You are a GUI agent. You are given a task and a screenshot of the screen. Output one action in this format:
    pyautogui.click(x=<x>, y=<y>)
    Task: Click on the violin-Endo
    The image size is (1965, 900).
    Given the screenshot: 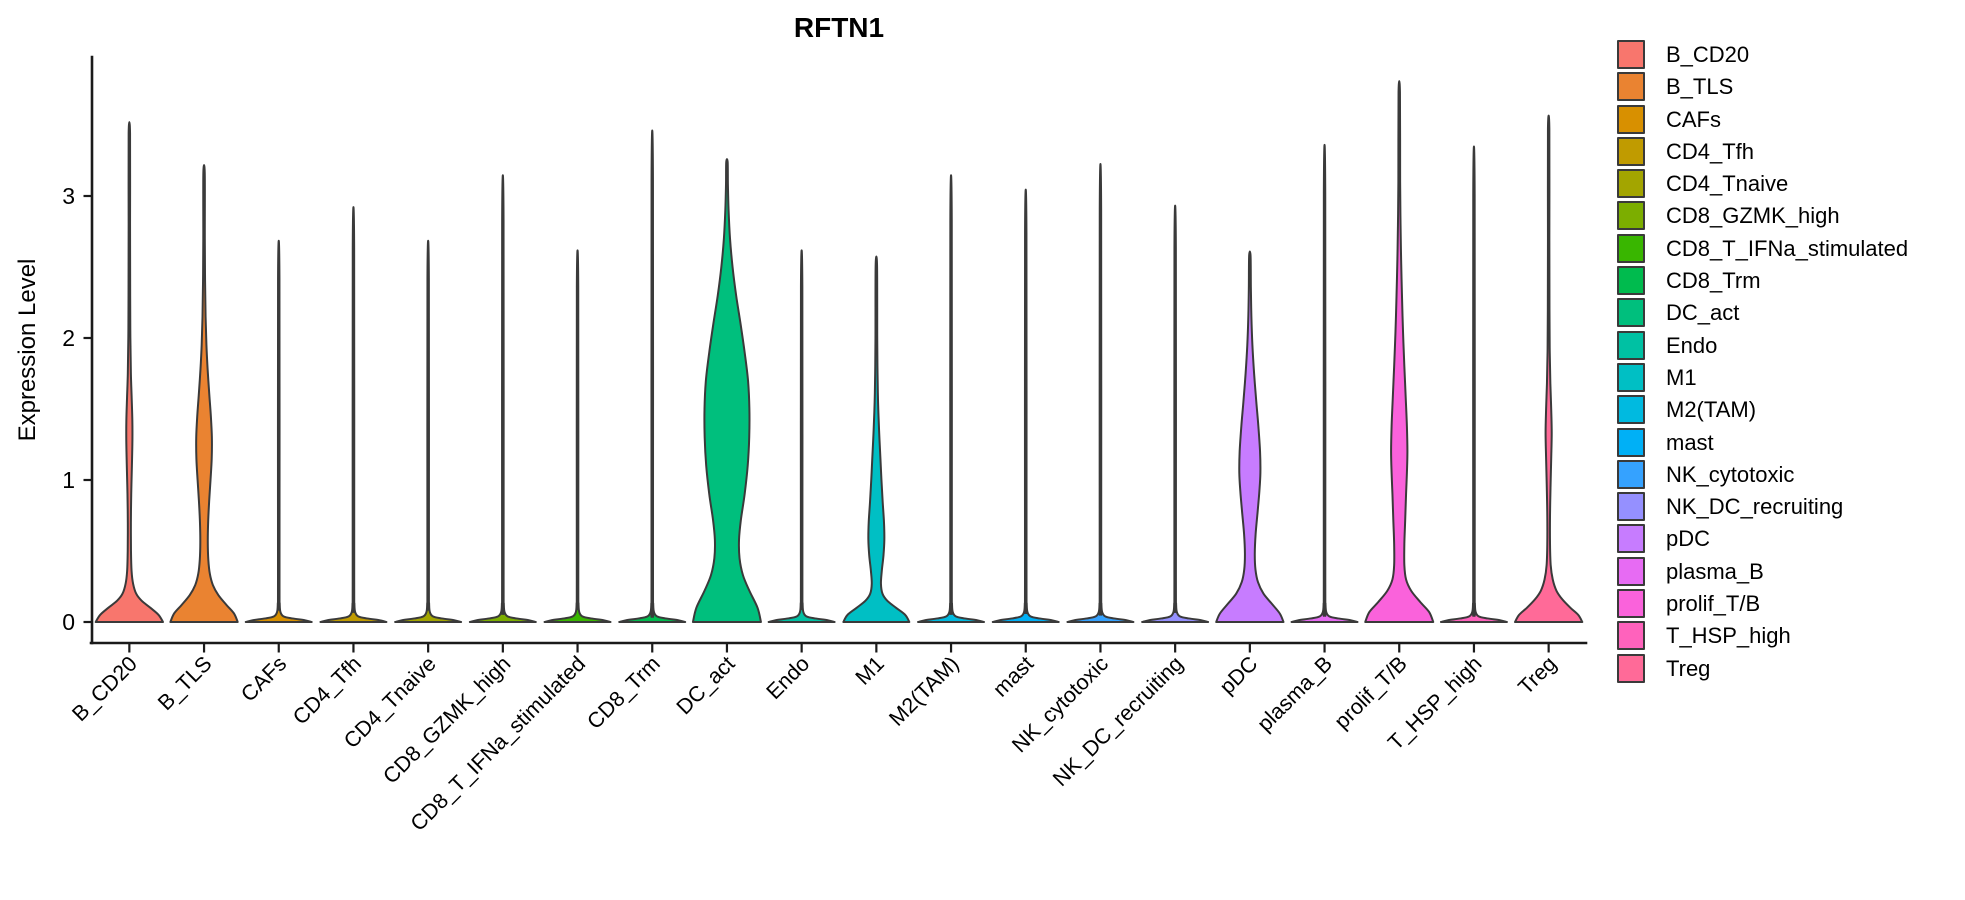 What is the action you would take?
    pyautogui.click(x=801, y=436)
    